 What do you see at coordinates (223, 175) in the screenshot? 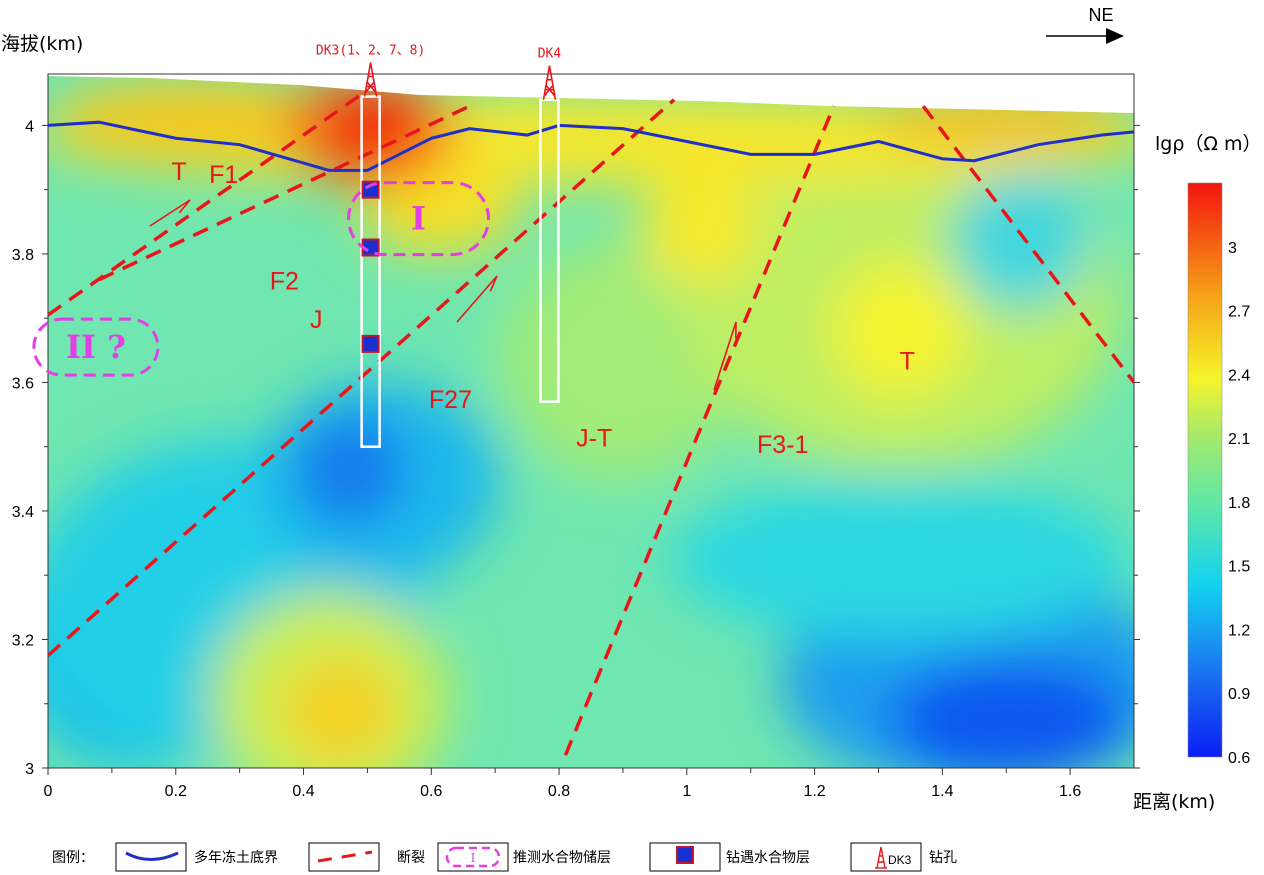
I see `geology-label-2: F1` at bounding box center [223, 175].